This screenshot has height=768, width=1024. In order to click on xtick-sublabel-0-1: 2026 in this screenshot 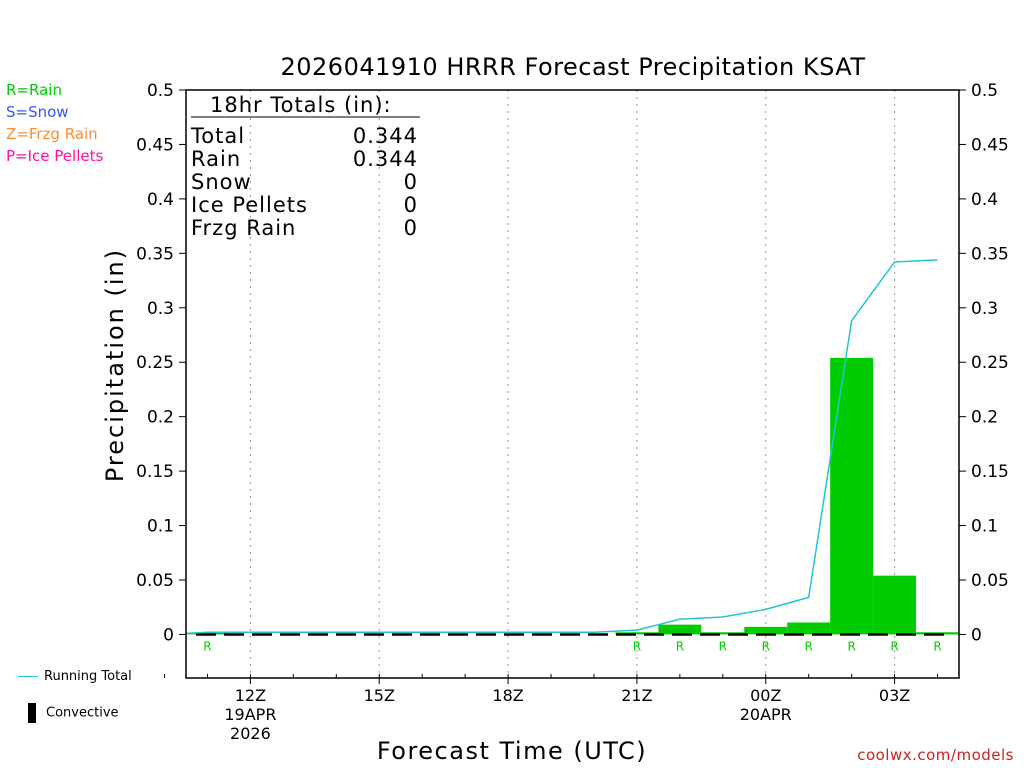, I will do `click(250, 733)`.